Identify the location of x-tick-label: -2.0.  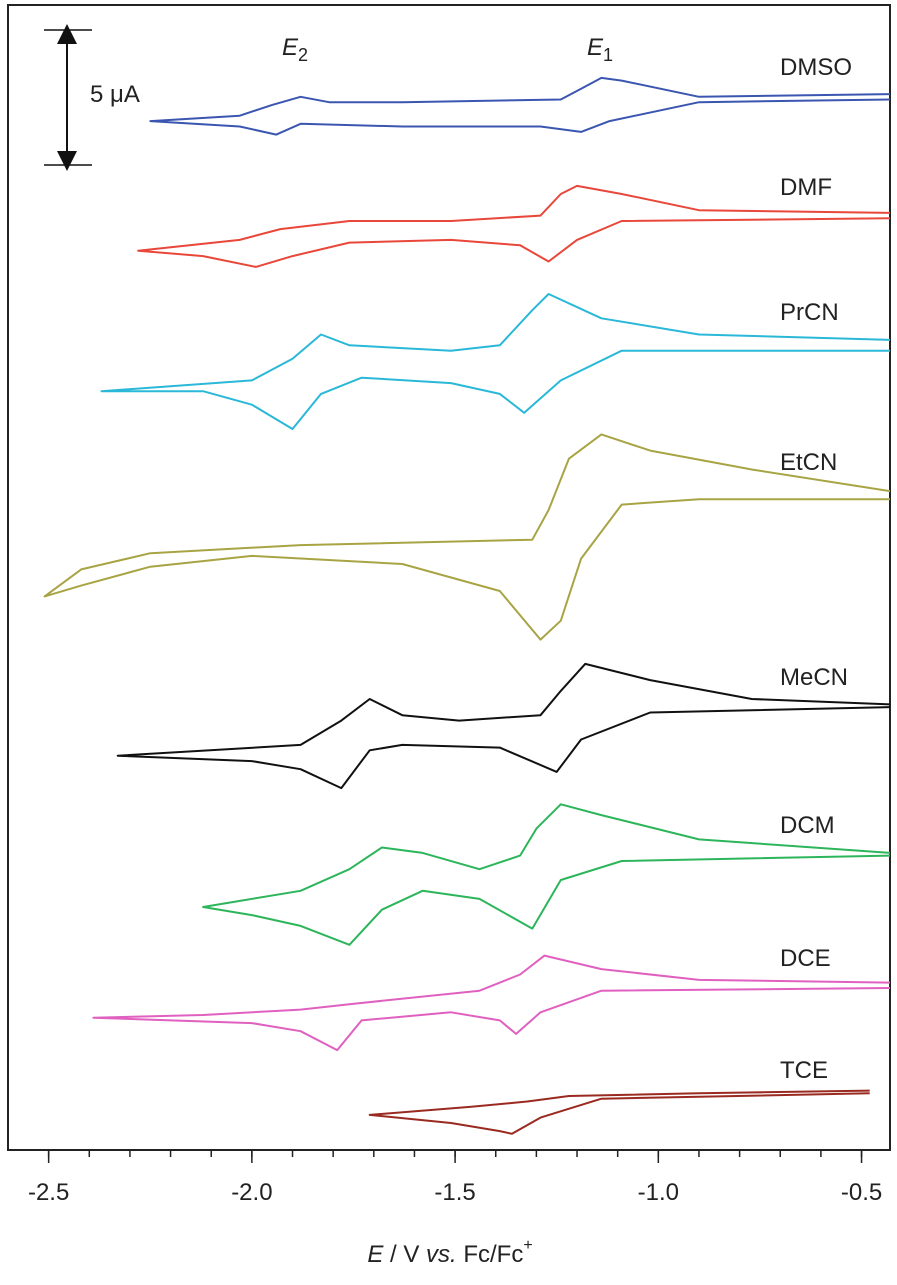
(251, 1192).